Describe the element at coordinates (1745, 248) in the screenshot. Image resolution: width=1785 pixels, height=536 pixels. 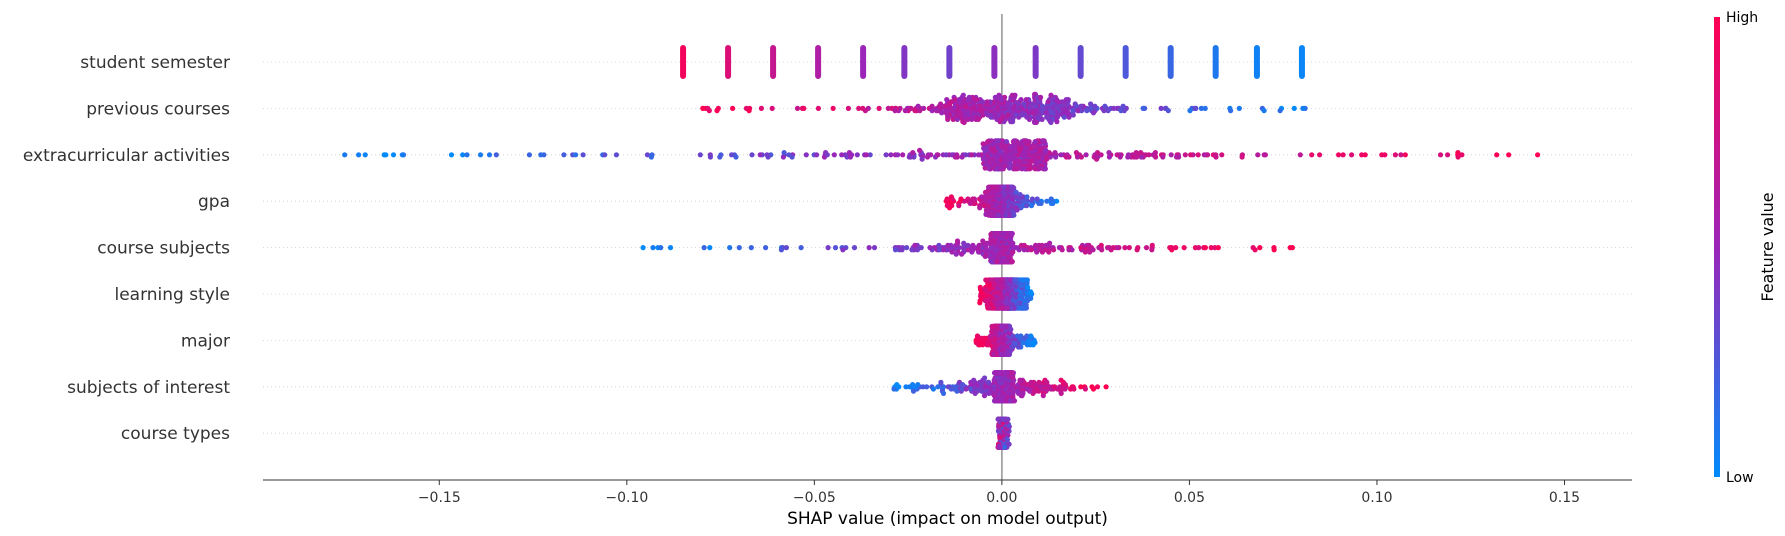
I see `colorbar: High Low Feature value` at that location.